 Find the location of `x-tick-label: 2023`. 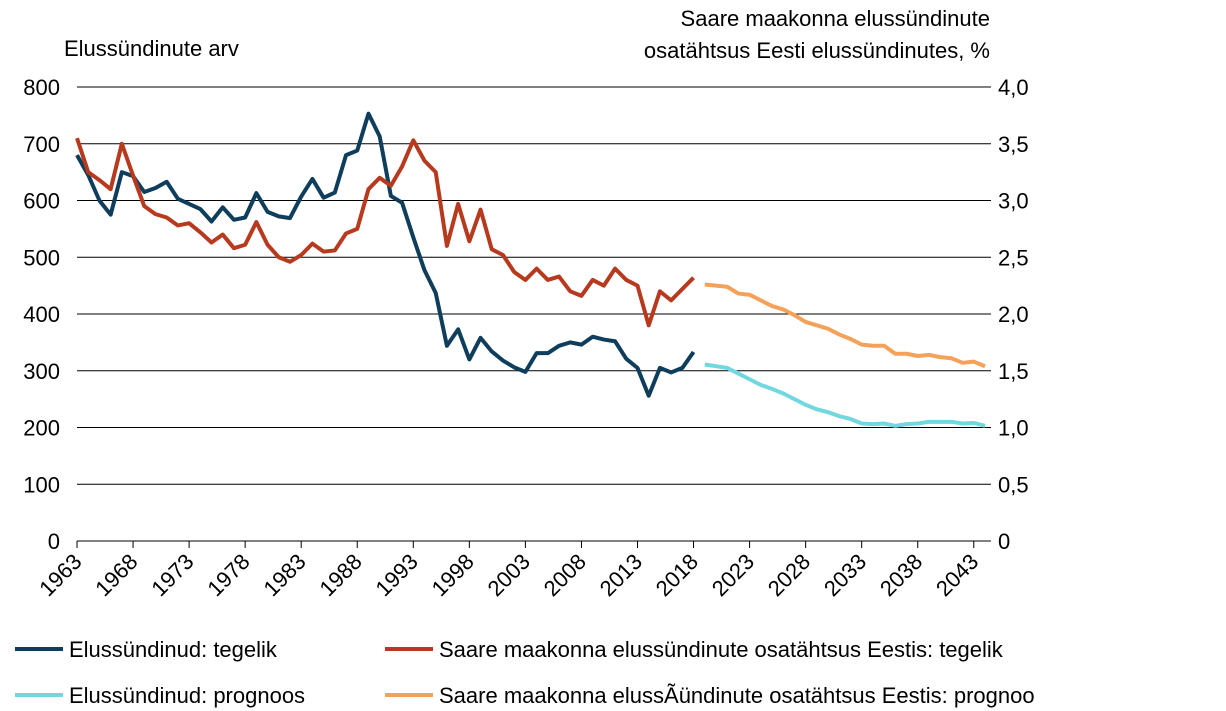

x-tick-label: 2023 is located at coordinates (733, 575).